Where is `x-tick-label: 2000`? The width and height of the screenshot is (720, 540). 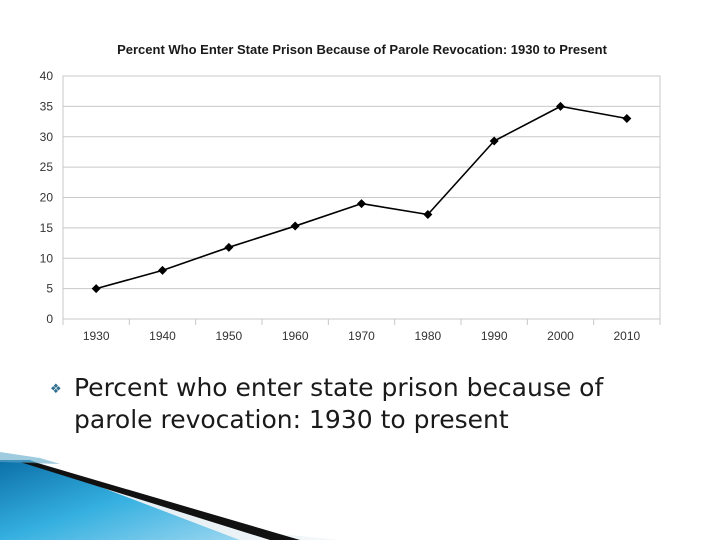 x-tick-label: 2000 is located at coordinates (560, 336).